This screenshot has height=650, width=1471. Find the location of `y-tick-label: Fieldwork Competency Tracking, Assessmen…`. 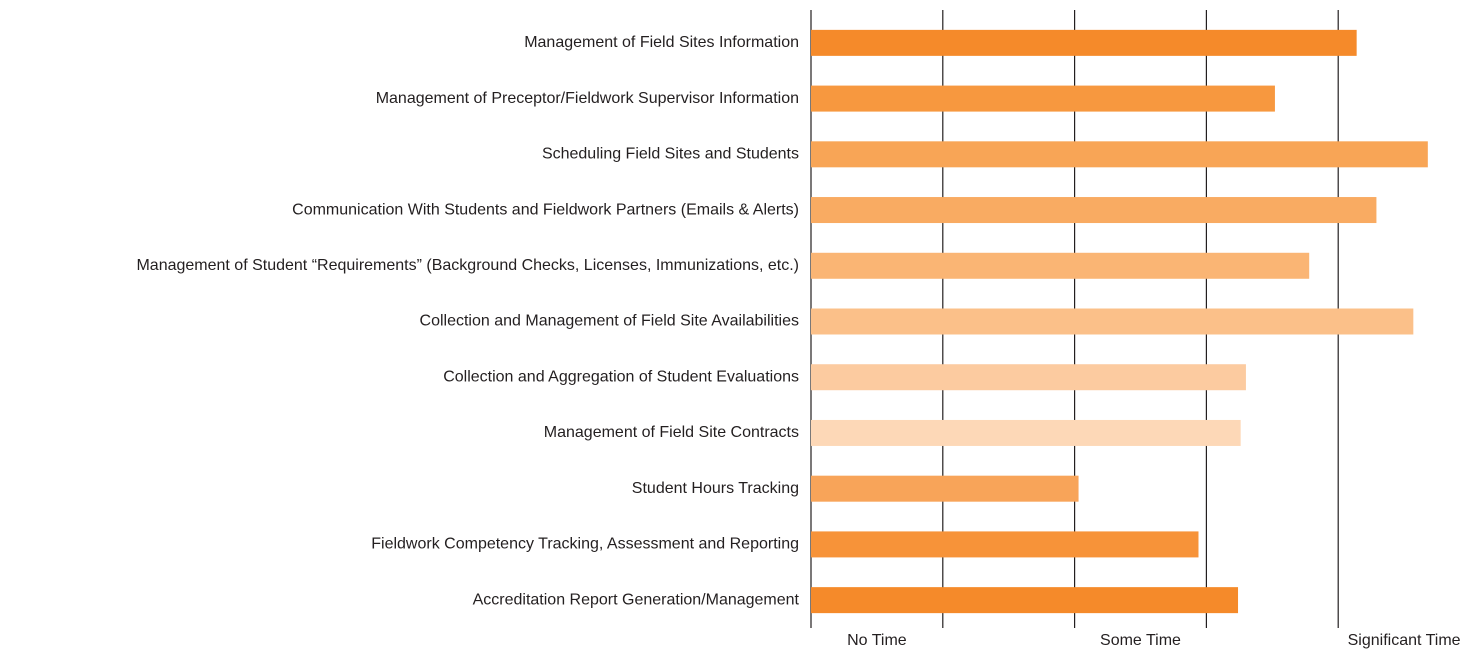

y-tick-label: Fieldwork Competency Tracking, Assessmen… is located at coordinates (585, 544).